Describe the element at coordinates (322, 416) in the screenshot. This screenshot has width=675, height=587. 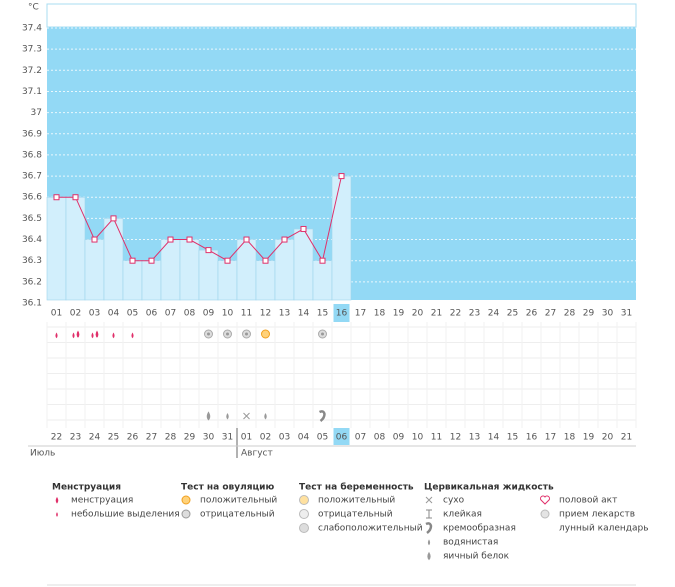
I see `cream-icon` at that location.